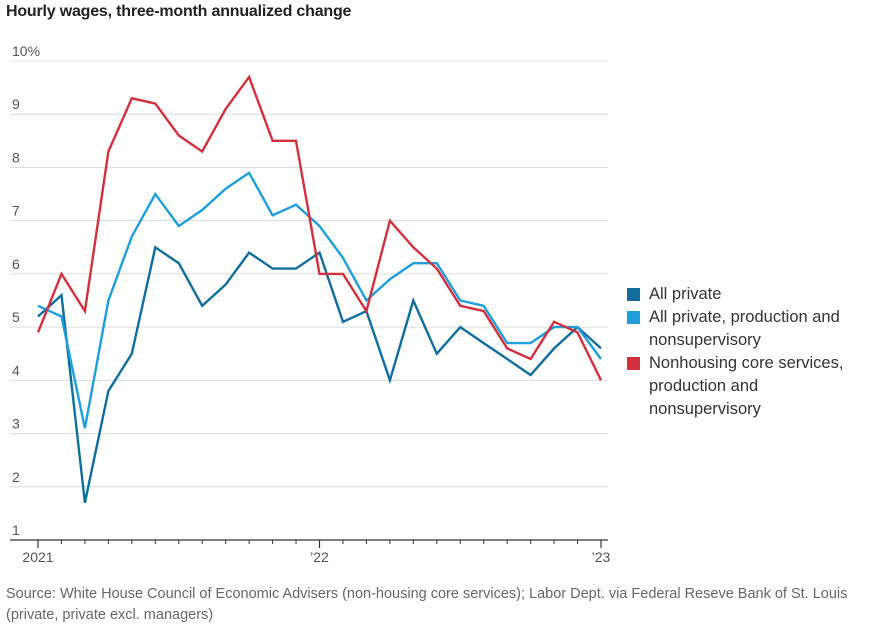  What do you see at coordinates (16, 211) in the screenshot?
I see `y-tick-label: 7` at bounding box center [16, 211].